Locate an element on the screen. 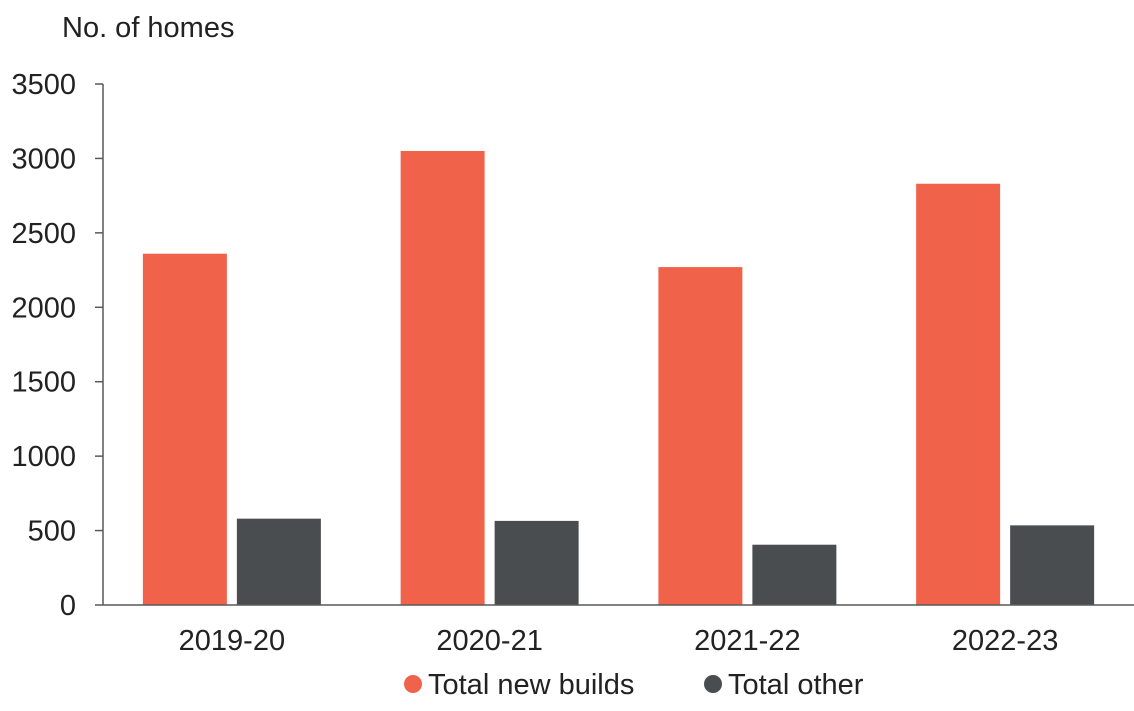  x-tick-label: 2019-20 is located at coordinates (232, 641).